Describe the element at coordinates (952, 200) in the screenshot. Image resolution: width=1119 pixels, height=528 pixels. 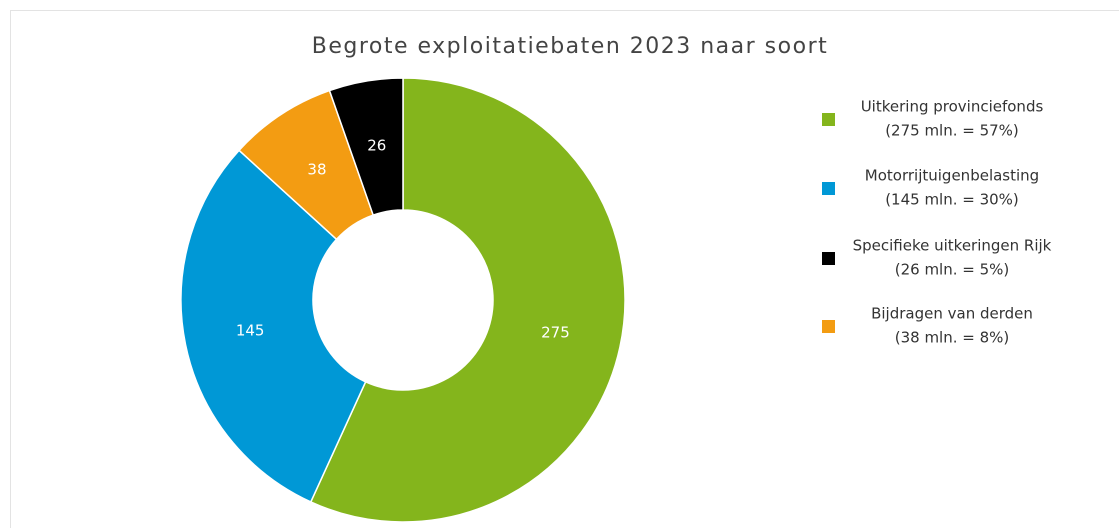
I see `legend-text: (145 mln. = 30%)` at that location.